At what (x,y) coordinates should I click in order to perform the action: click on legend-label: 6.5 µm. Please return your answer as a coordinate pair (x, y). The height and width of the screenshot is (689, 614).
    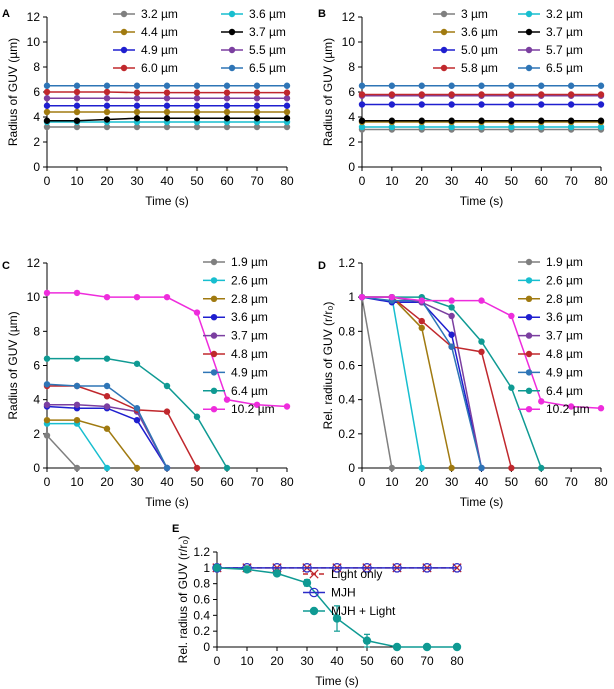
    Looking at the image, I should click on (564, 68).